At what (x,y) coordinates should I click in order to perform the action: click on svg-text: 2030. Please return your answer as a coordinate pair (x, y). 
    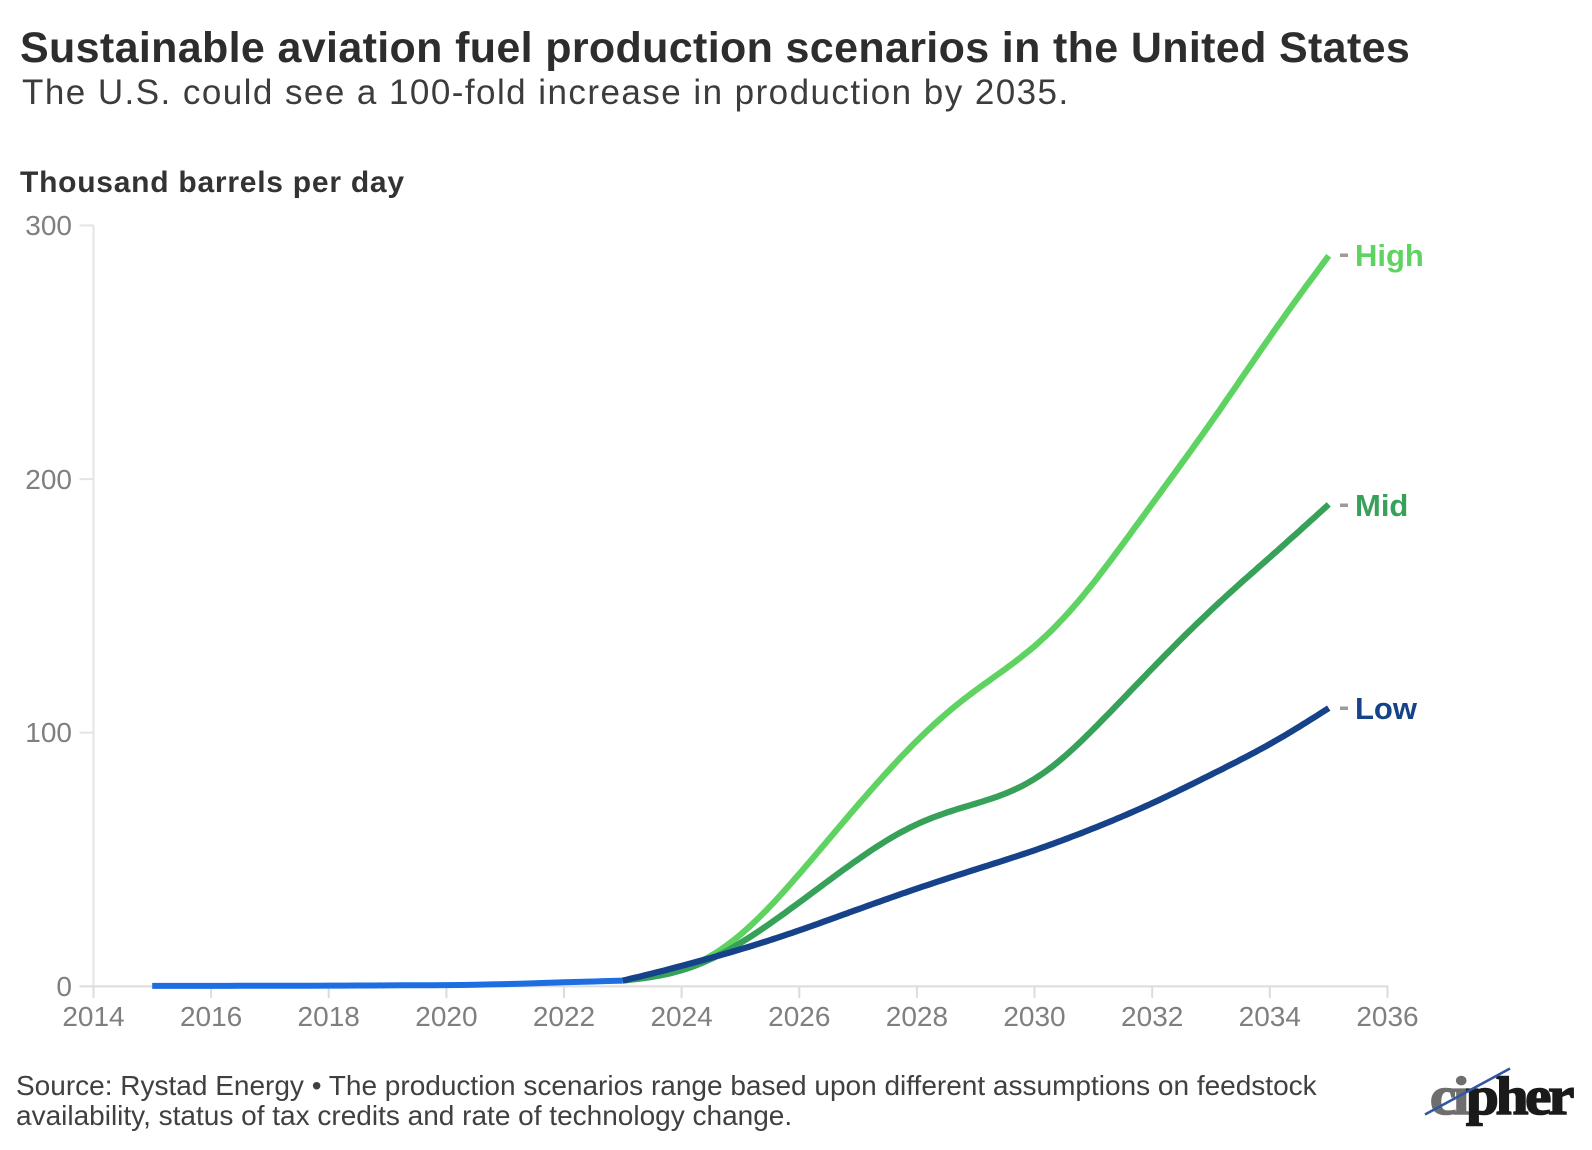
    Looking at the image, I should click on (1034, 1016).